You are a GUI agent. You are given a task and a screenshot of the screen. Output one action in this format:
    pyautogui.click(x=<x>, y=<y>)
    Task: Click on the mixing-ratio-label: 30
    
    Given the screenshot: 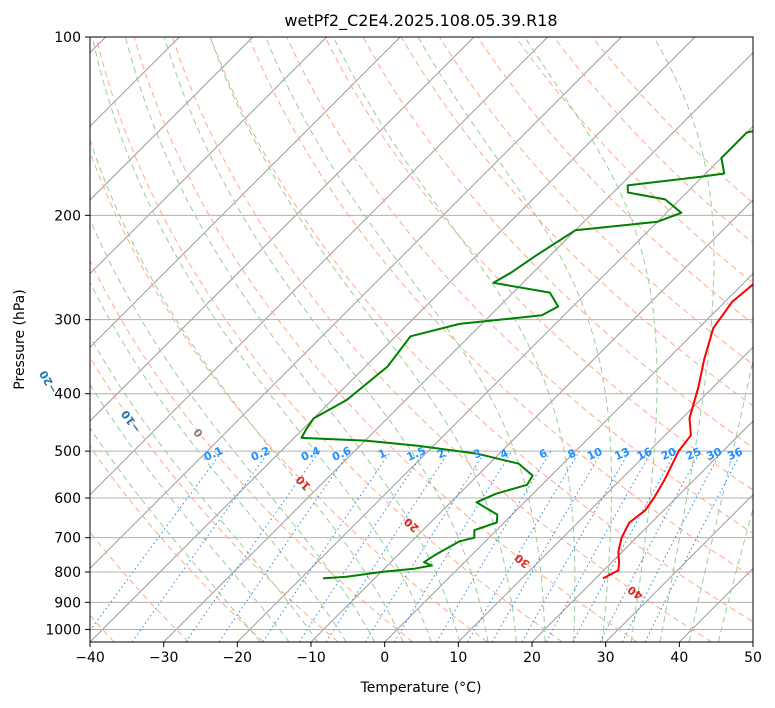 What is the action you would take?
    pyautogui.click(x=715, y=454)
    